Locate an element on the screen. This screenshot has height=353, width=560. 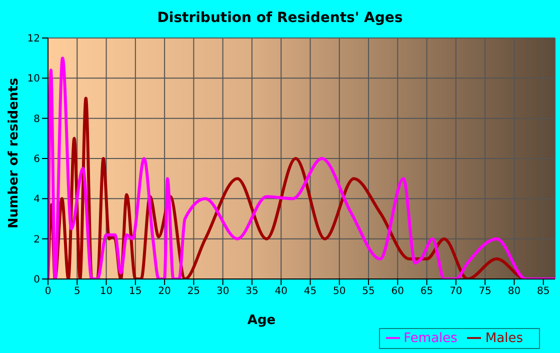
x-tick-label: 60 is located at coordinates (397, 292).